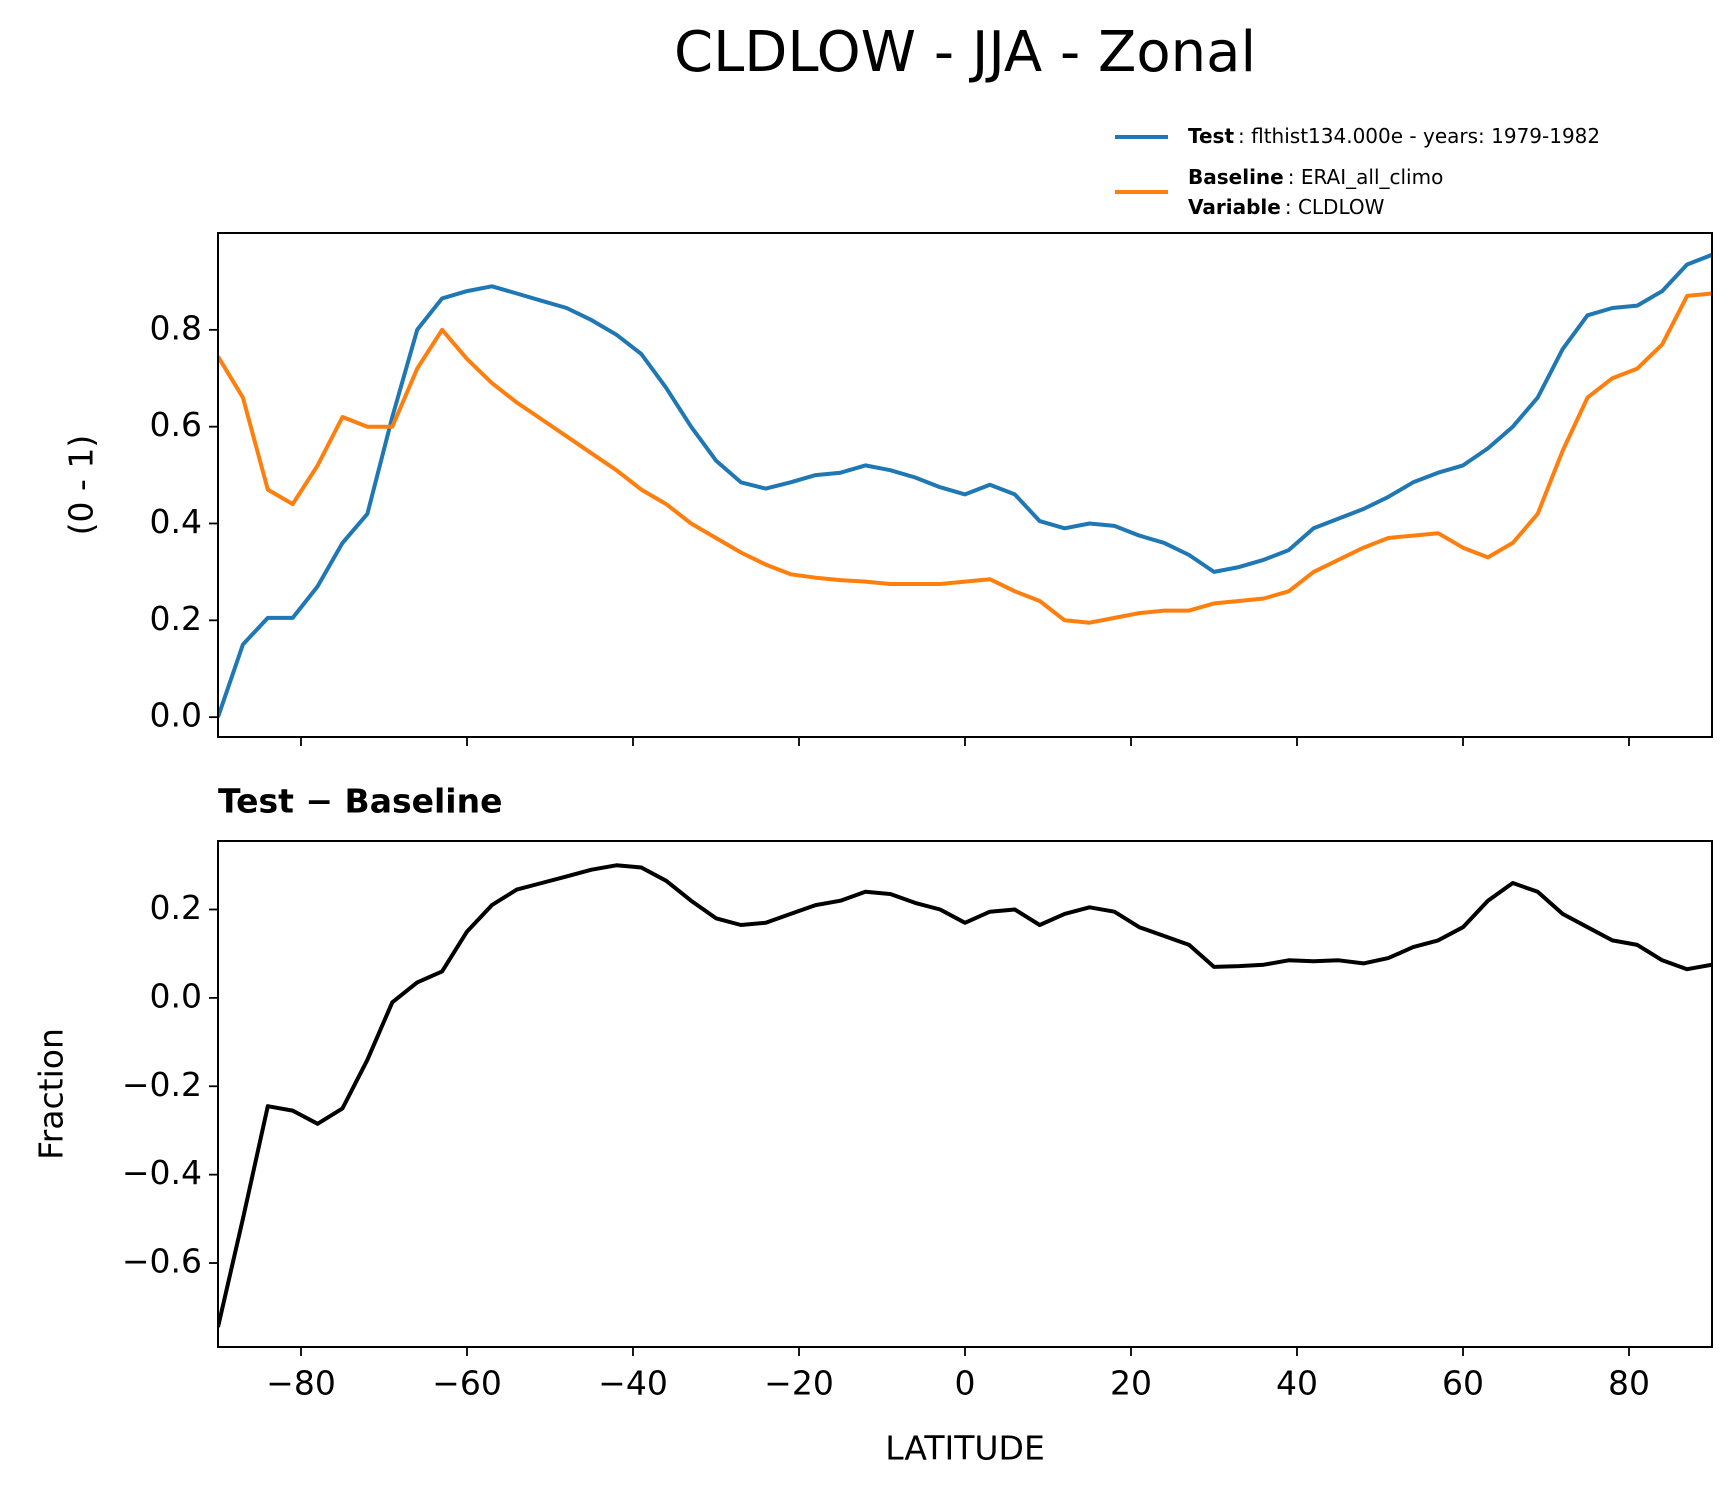 The image size is (1734, 1496). Describe the element at coordinates (162, 1172) in the screenshot. I see `y-tick-label: −0.4` at that location.